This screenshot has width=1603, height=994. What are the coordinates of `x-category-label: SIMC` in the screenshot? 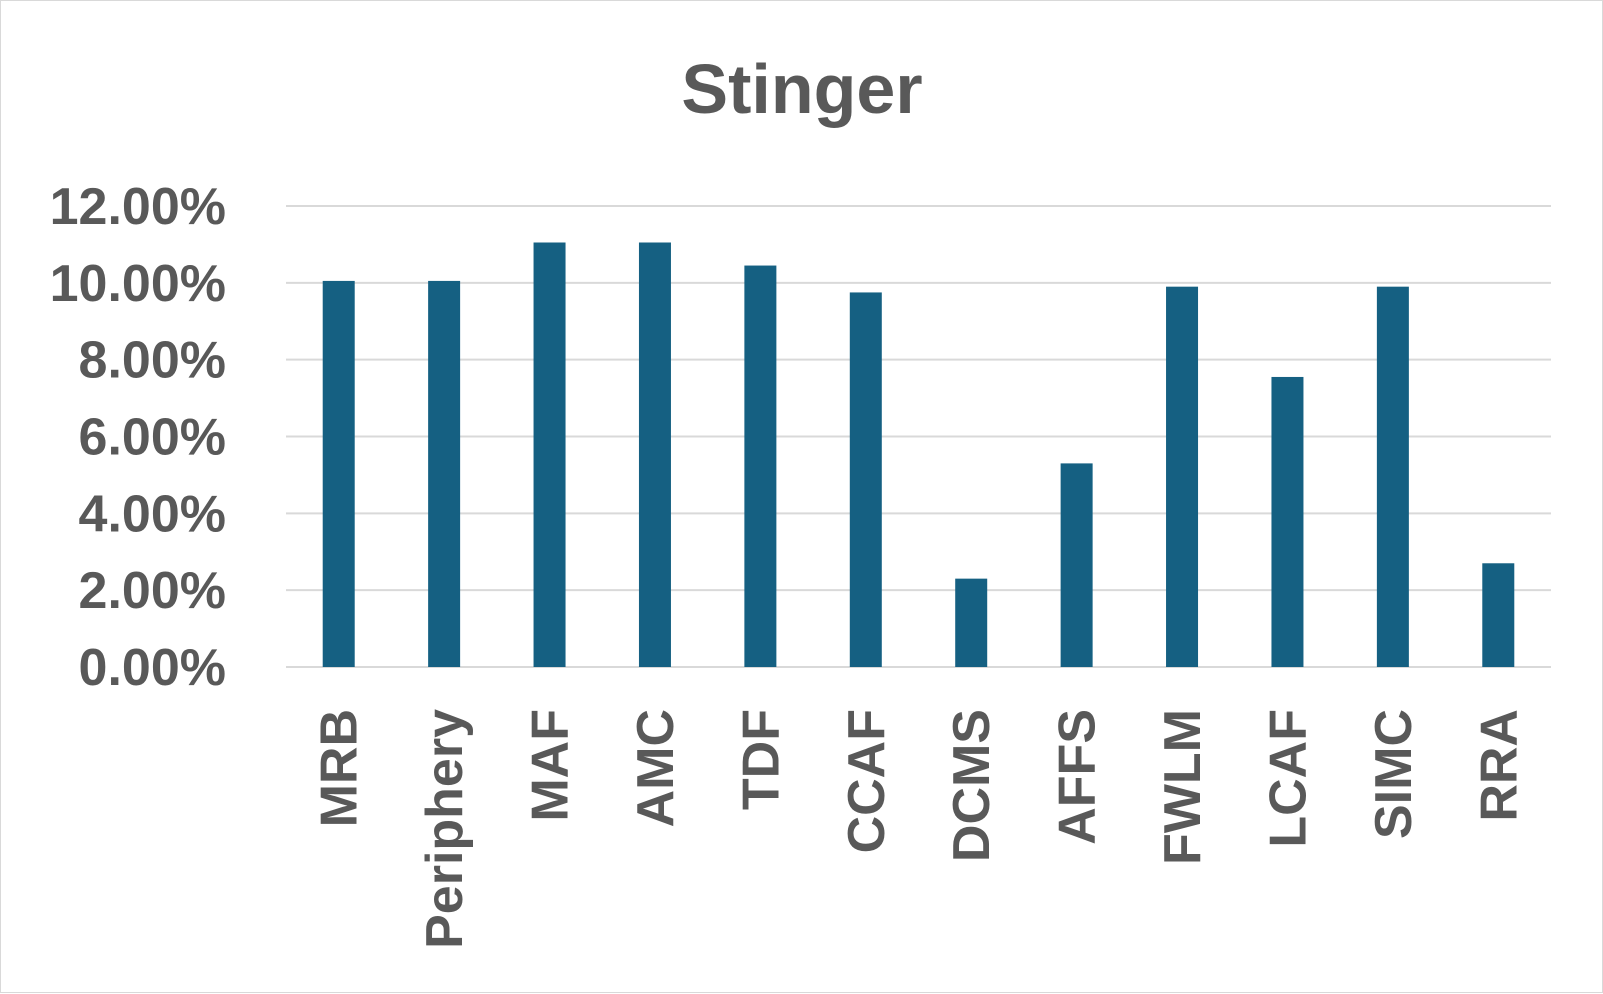 It's located at (1394, 774).